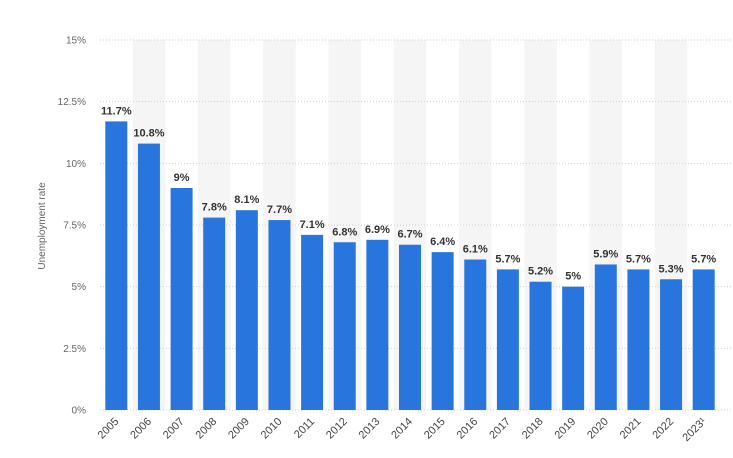 This screenshot has height=458, width=733. What do you see at coordinates (475, 250) in the screenshot?
I see `data-label: 6.1%` at bounding box center [475, 250].